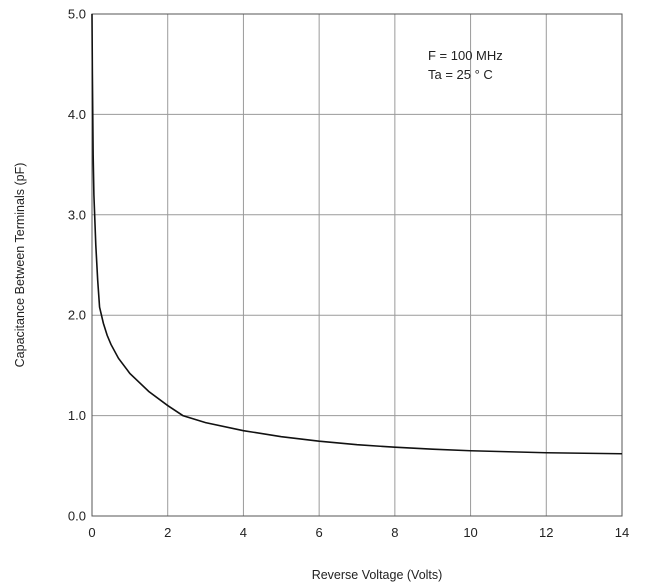 This screenshot has height=585, width=648. What do you see at coordinates (77, 415) in the screenshot?
I see `y-tick-label: 1.0` at bounding box center [77, 415].